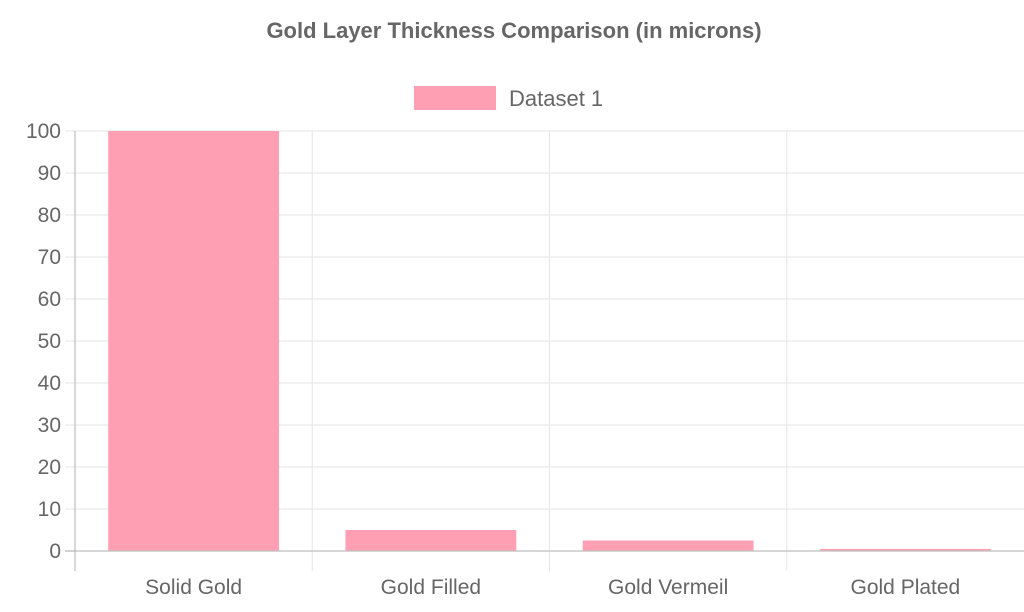  What do you see at coordinates (193, 587) in the screenshot?
I see `x-tick-label: Solid Gold` at bounding box center [193, 587].